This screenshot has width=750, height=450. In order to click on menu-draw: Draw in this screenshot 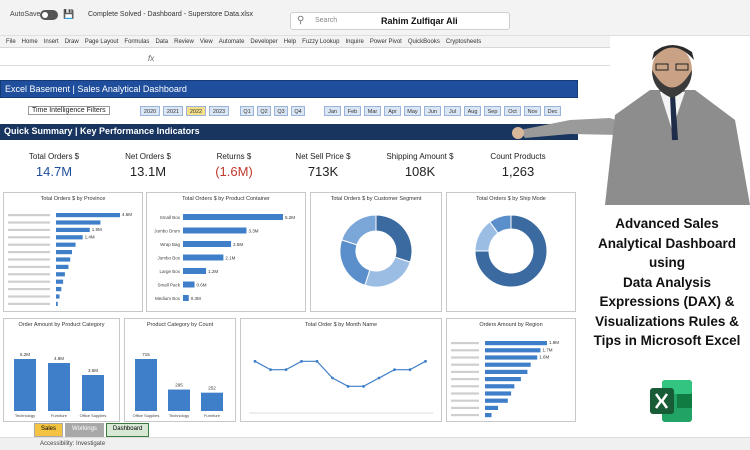, I will do `click(71, 42)`.